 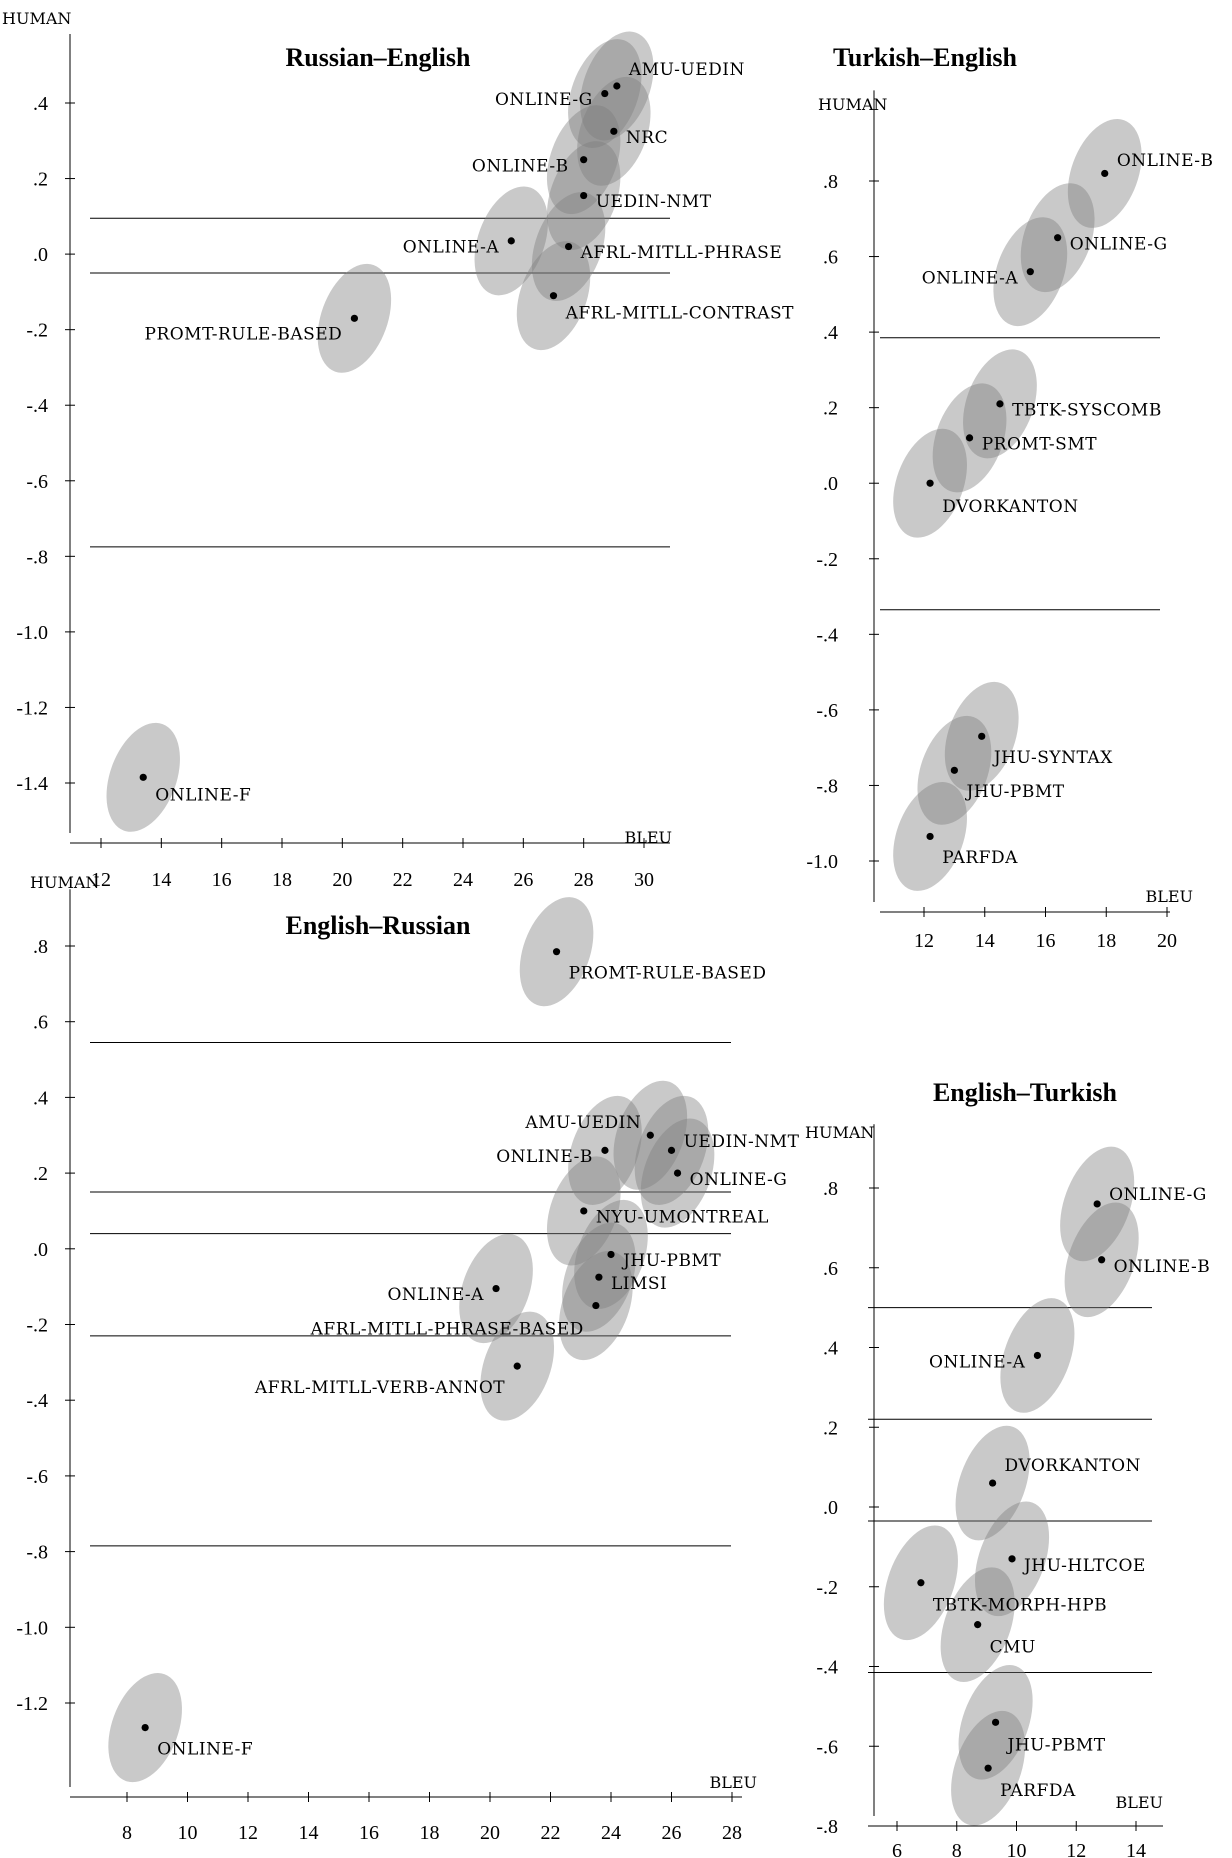 I want to click on system-label: AFRL-MITLL-PHRASE, so click(x=681, y=253).